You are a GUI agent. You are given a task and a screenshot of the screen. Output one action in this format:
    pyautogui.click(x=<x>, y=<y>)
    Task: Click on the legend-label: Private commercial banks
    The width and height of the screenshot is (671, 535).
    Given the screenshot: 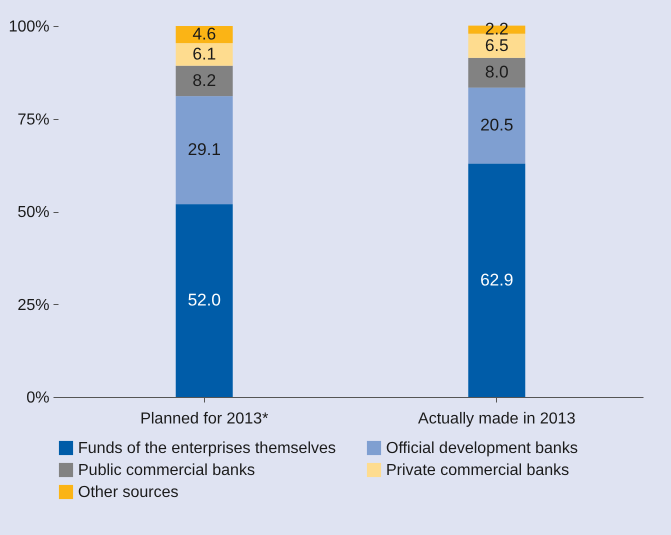 What is the action you would take?
    pyautogui.click(x=478, y=470)
    